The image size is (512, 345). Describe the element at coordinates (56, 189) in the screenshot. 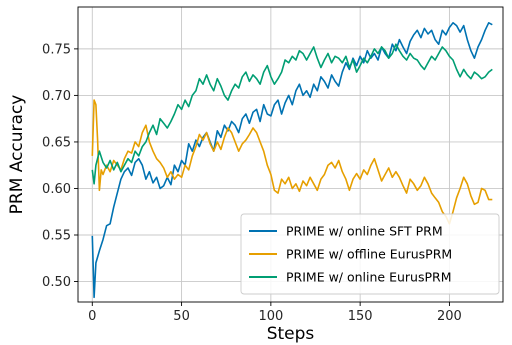

I see `y-tick-label: 0.60` at that location.